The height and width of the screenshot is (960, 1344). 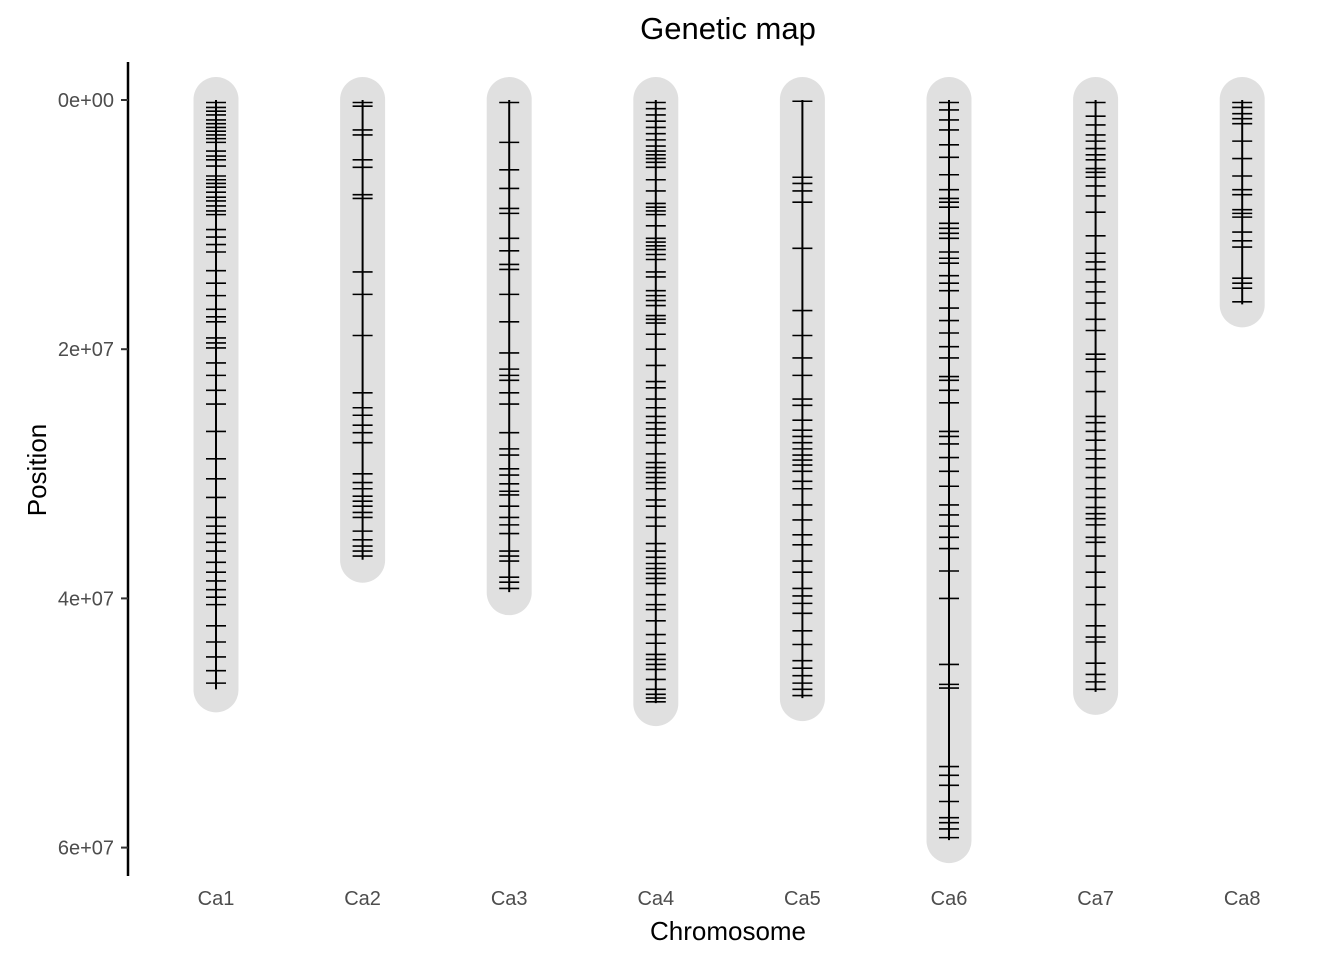 I want to click on x-tick-label: Ca8, so click(x=1242, y=899).